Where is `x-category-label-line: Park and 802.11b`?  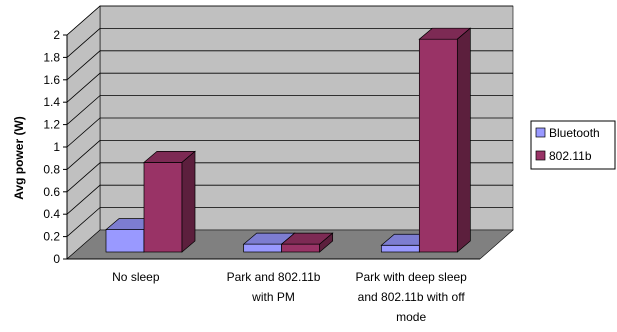 x-category-label-line: Park and 802.11b is located at coordinates (274, 277).